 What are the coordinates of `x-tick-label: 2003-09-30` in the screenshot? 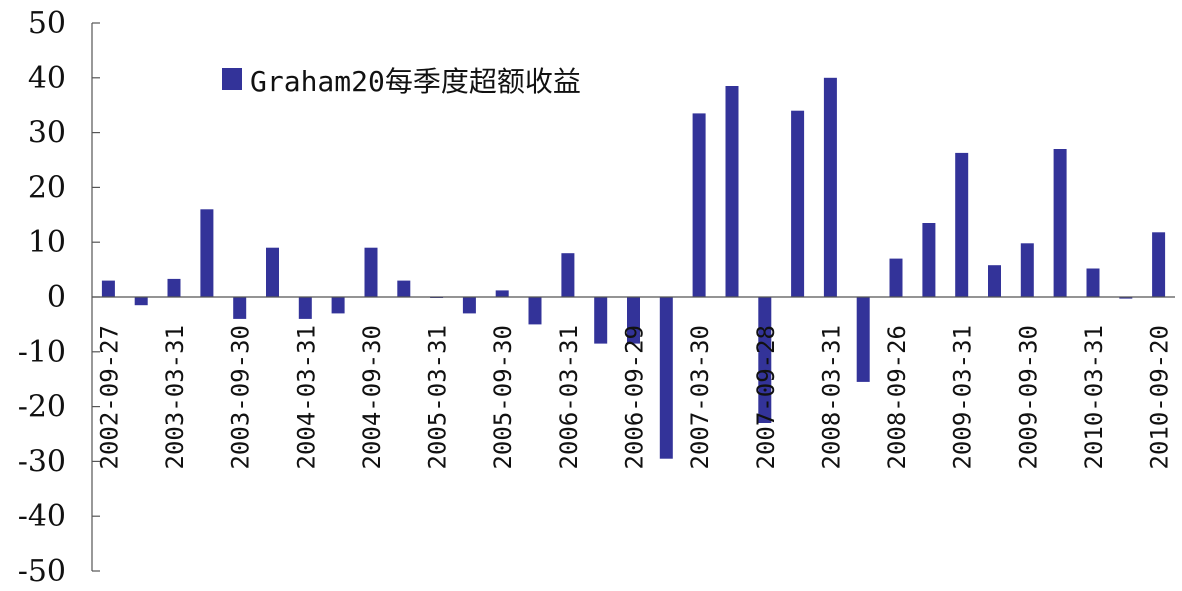 It's located at (241, 397).